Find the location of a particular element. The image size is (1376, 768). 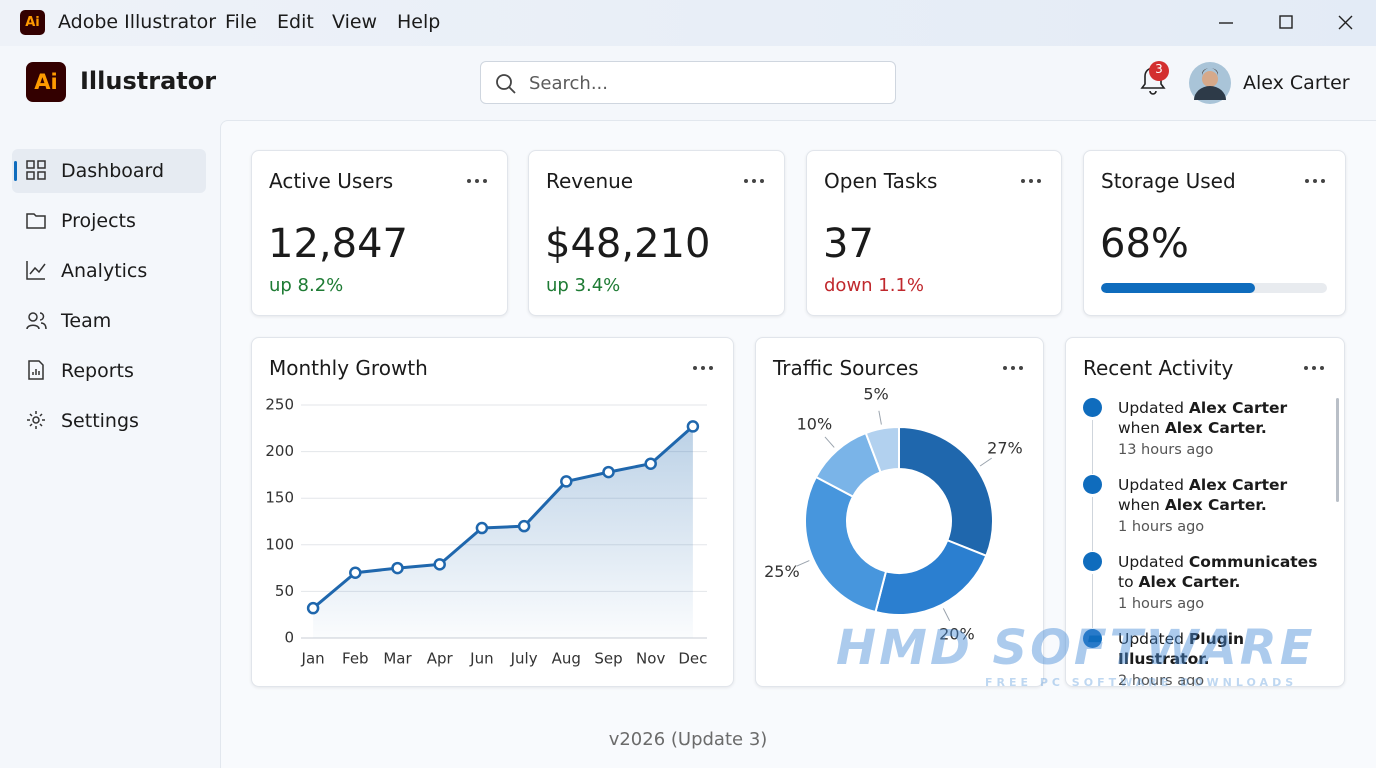

stat-title: Revenue is located at coordinates (590, 181).